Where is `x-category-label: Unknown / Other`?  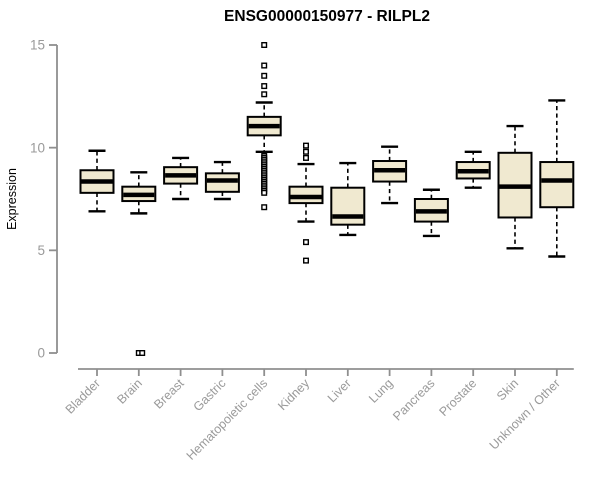 x-category-label: Unknown / Other is located at coordinates (525, 414).